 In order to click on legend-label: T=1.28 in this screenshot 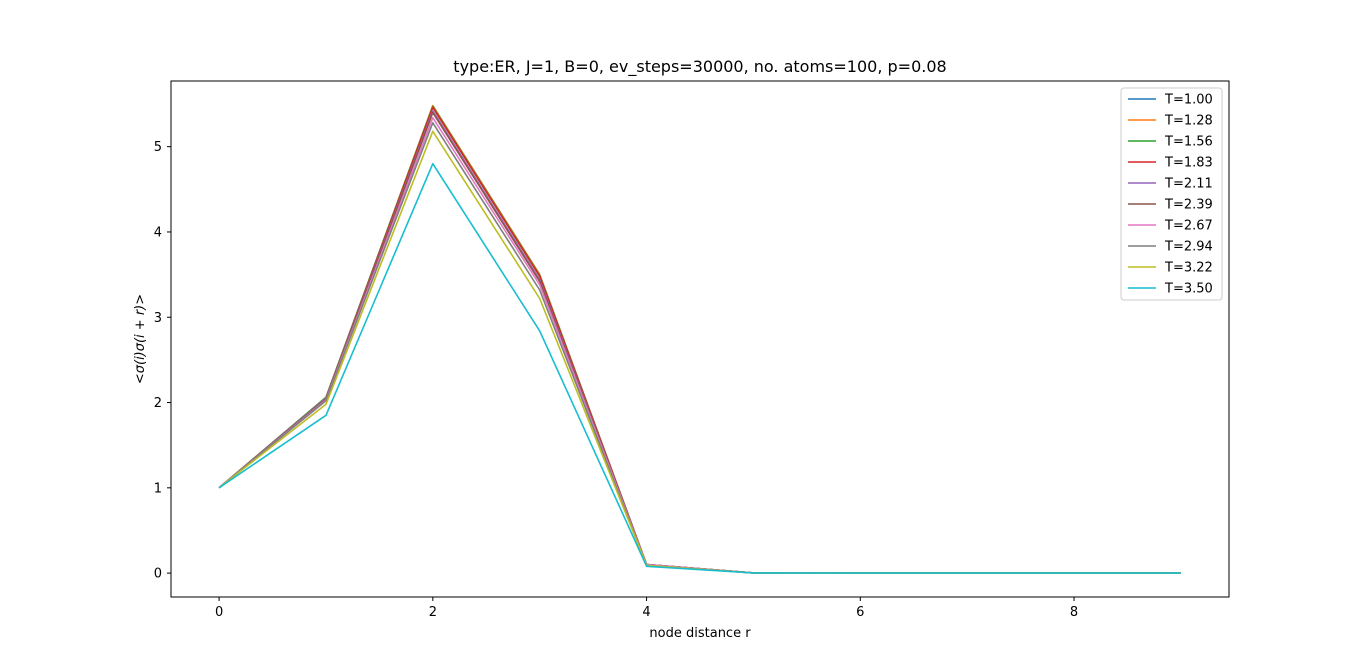, I will do `click(1188, 121)`.